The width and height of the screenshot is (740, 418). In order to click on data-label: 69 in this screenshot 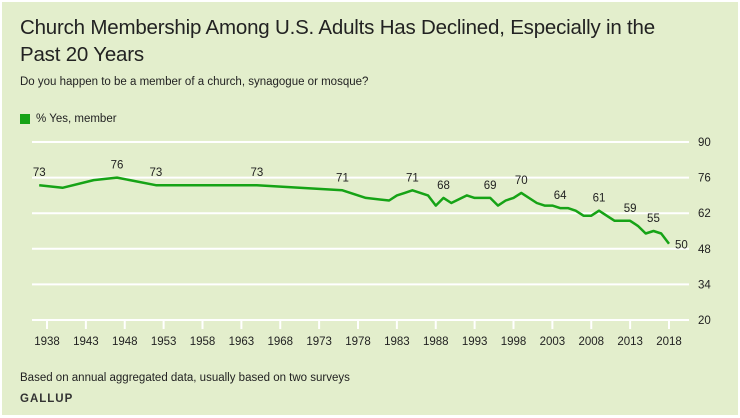, I will do `click(490, 186)`.